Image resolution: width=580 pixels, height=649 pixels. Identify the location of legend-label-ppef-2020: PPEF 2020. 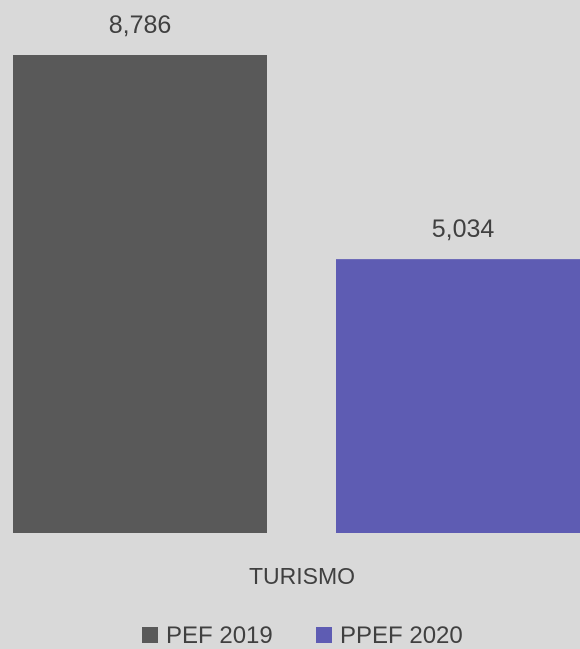
(401, 635).